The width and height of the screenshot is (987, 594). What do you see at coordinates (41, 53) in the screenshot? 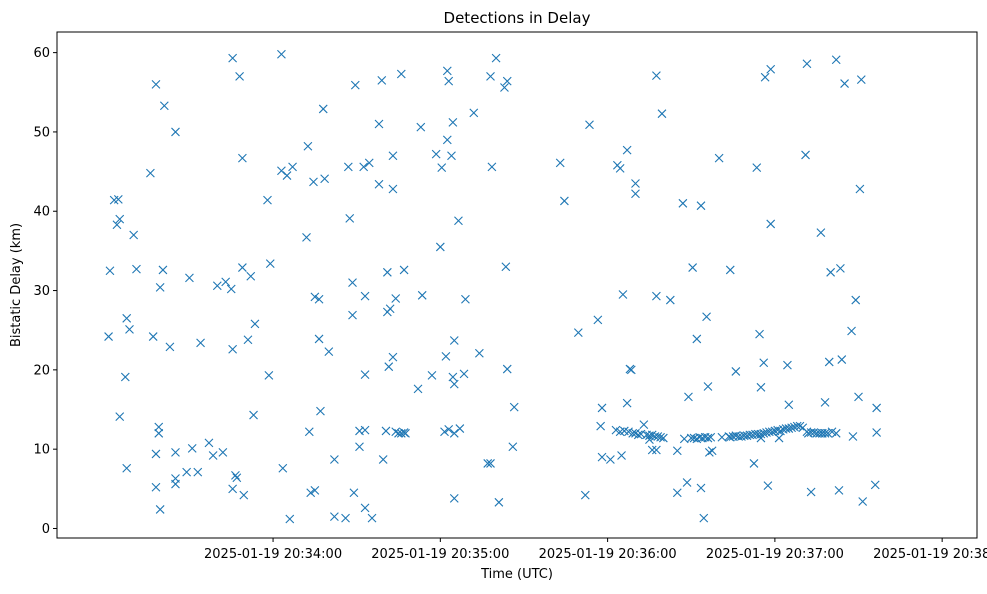
I see `y-tick-label: 60` at bounding box center [41, 53].